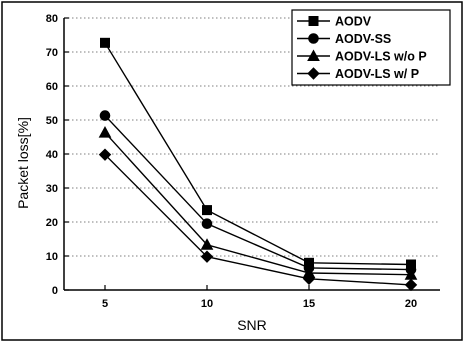 The height and width of the screenshot is (343, 465). I want to click on legend-item: AODV-SS, so click(344, 39).